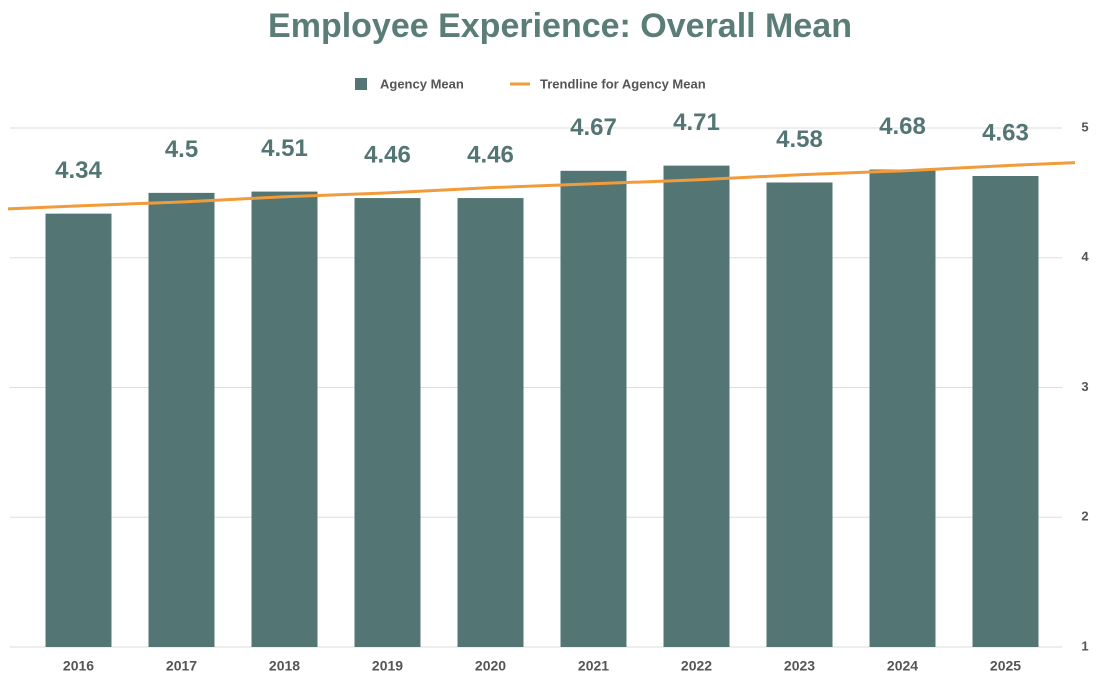 Image resolution: width=1100 pixels, height=679 pixels. I want to click on x-tick-label: 2025, so click(1005, 666).